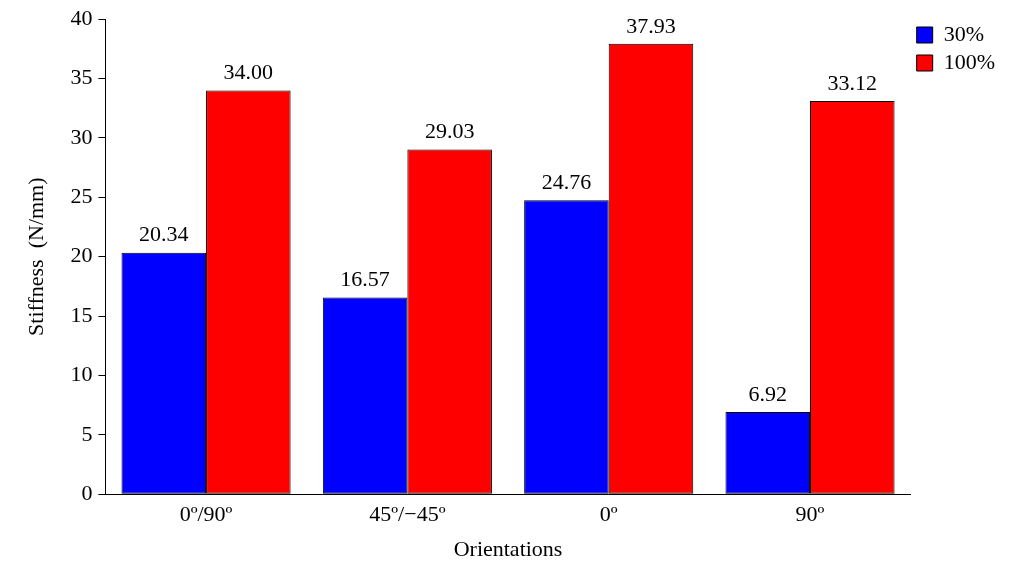  Describe the element at coordinates (164, 234) in the screenshot. I see `data-label: 20.34` at that location.